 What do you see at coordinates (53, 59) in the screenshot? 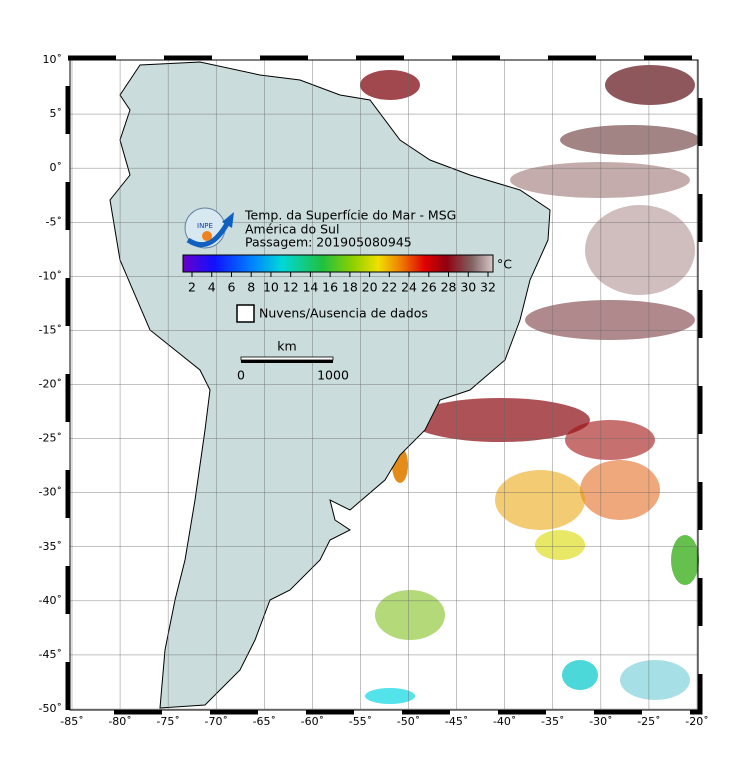
I see `lat-label: 10˚` at bounding box center [53, 59].